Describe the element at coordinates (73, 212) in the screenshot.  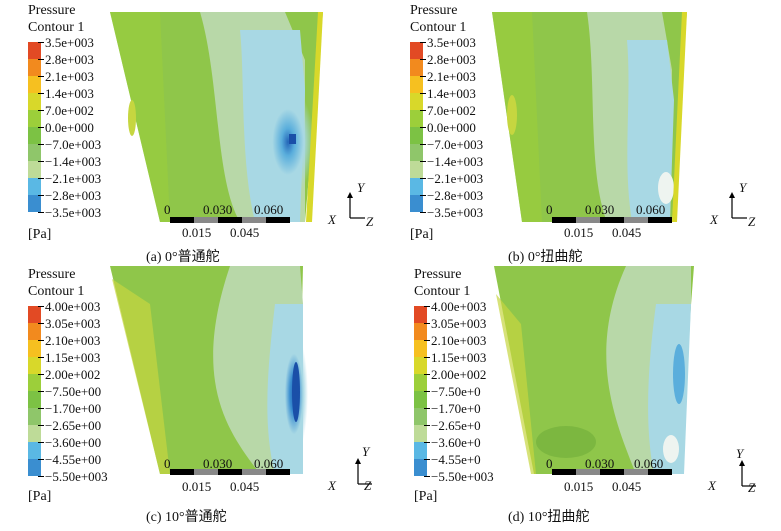
I see `legend-label: −3.5e+003` at that location.